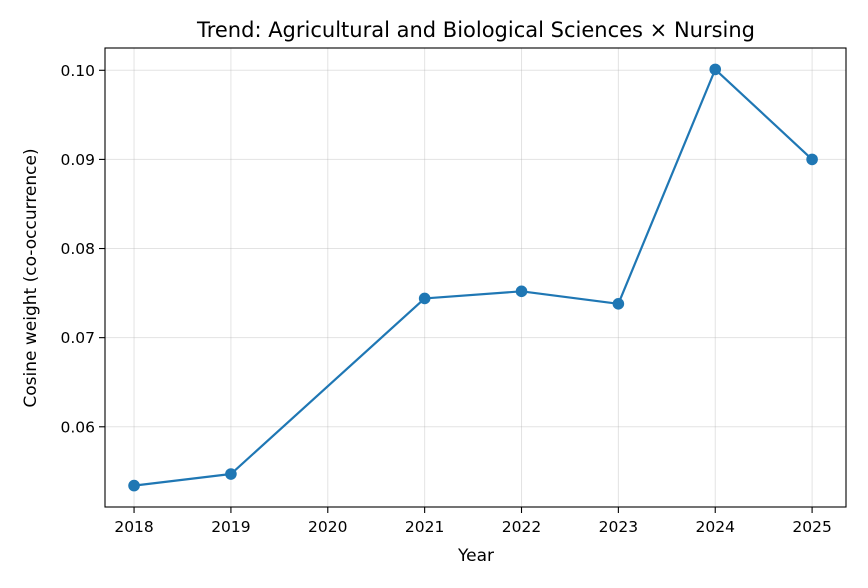  I want to click on x-tick-label: 2018, so click(133, 527).